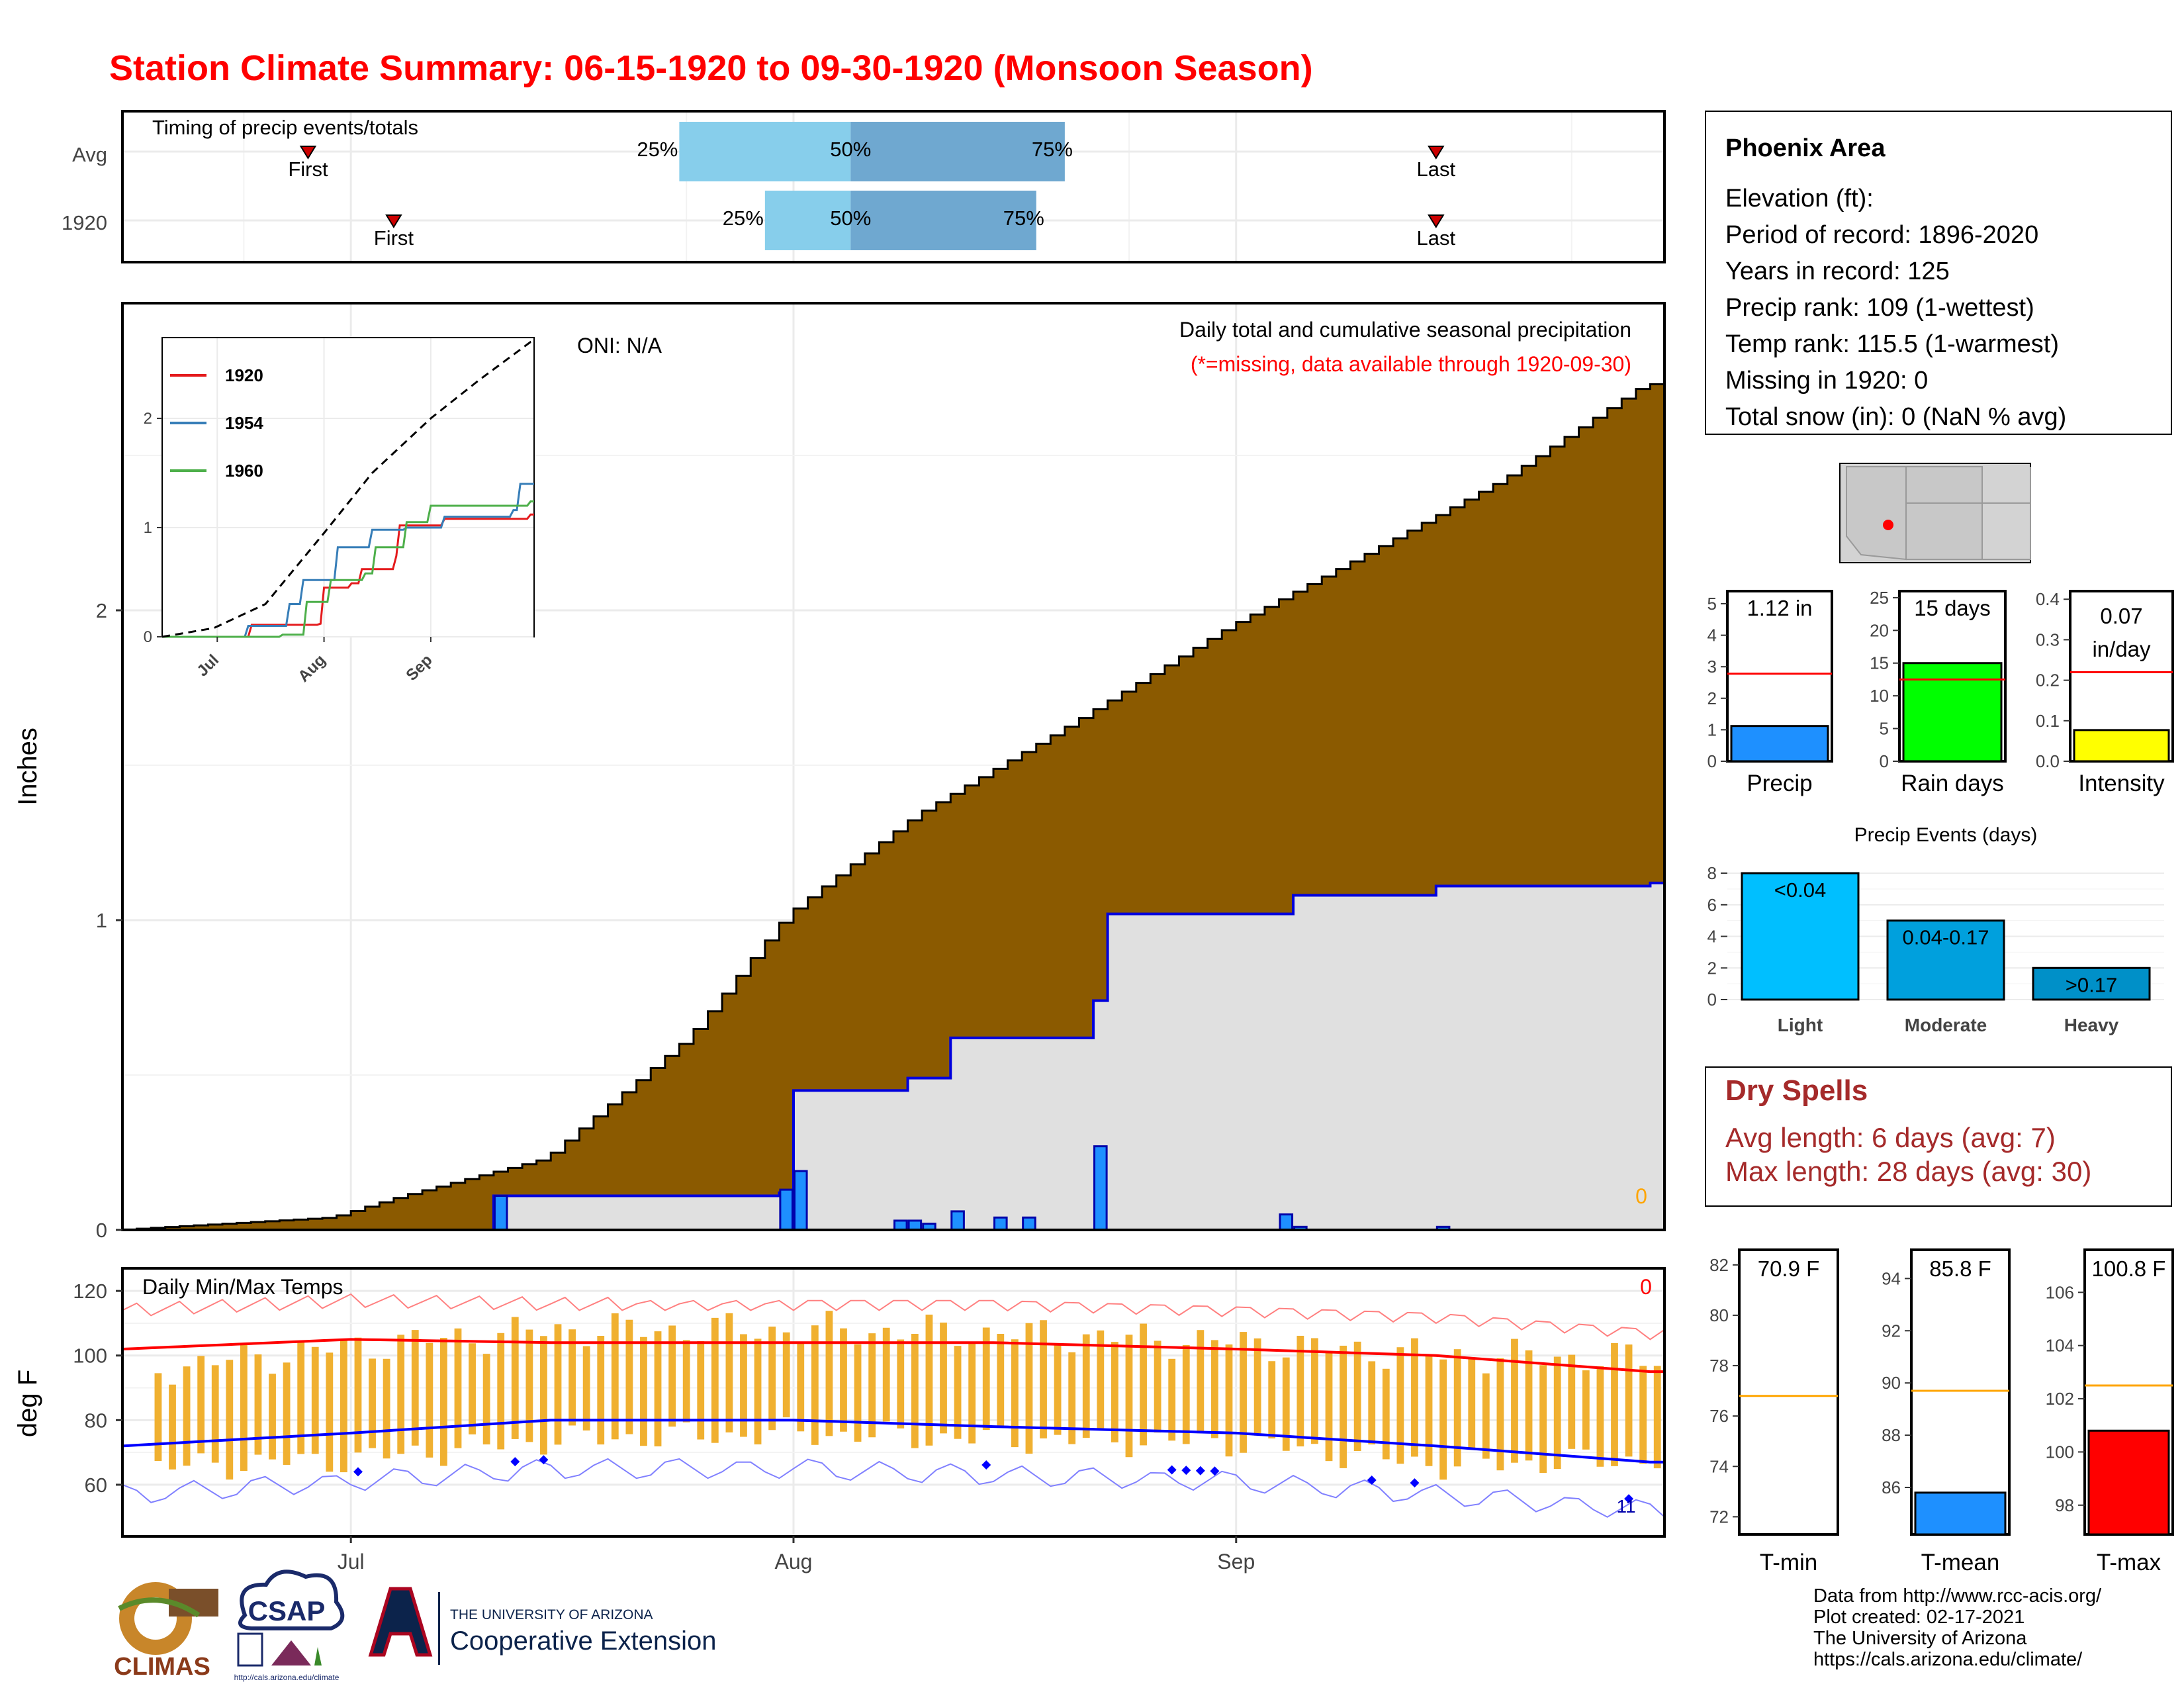 The height and width of the screenshot is (1688, 2184). Describe the element at coordinates (2121, 616) in the screenshot. I see `summary-value-label: 0.07` at that location.